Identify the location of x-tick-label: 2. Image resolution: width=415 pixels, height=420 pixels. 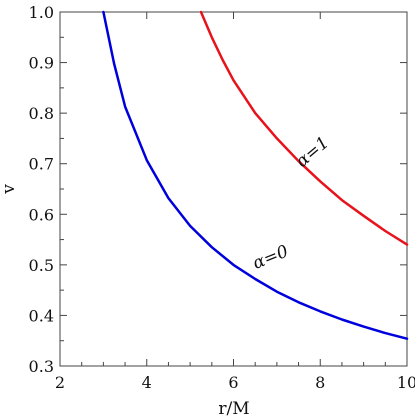
(60, 382).